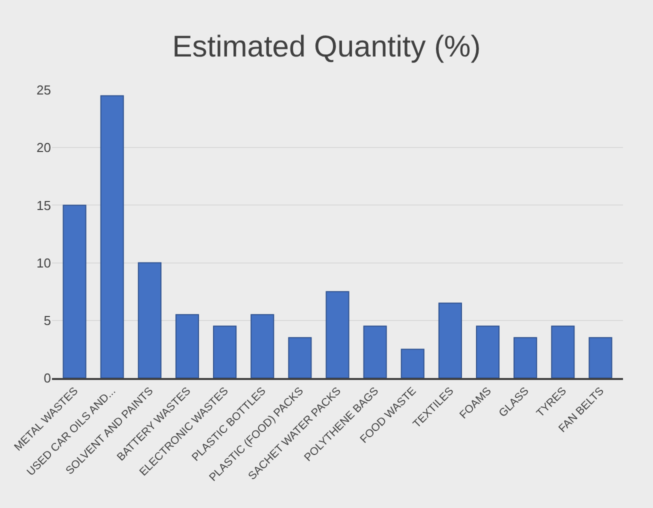  I want to click on y-tick-label: 0, so click(47, 378).